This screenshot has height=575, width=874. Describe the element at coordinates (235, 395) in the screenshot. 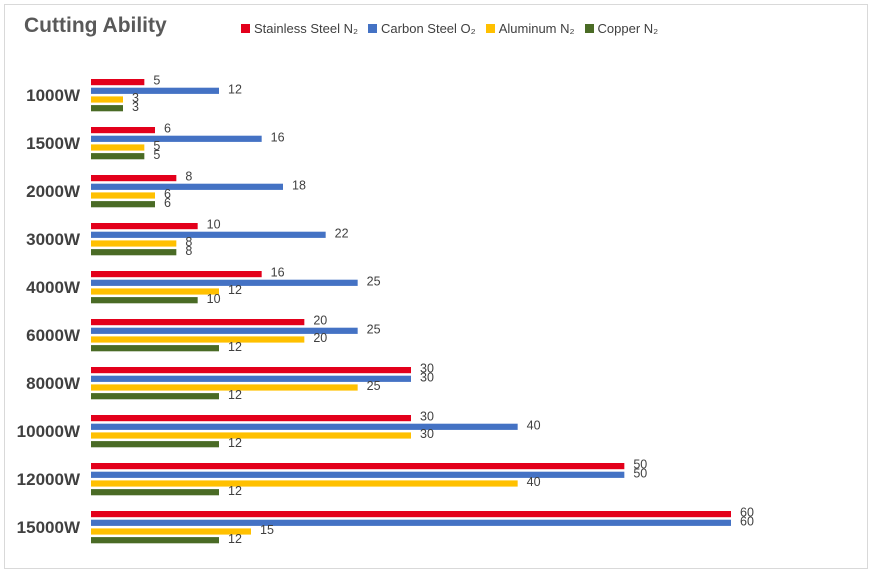

I see `data-label-8000w-series-3: 12` at that location.